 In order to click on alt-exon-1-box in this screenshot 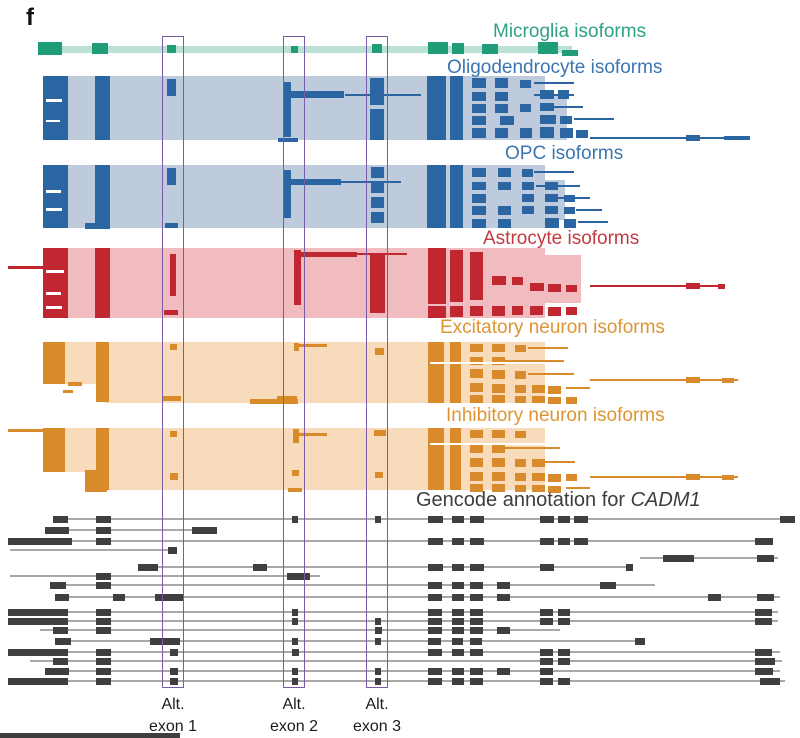, I will do `click(173, 362)`.